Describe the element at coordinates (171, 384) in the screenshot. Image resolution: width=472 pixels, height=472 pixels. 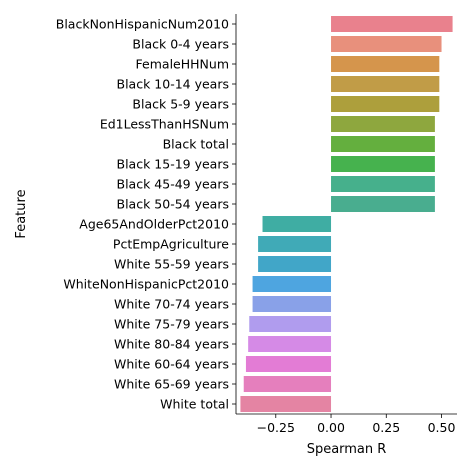
I see `y-tick-label: White 65-69 years` at that location.